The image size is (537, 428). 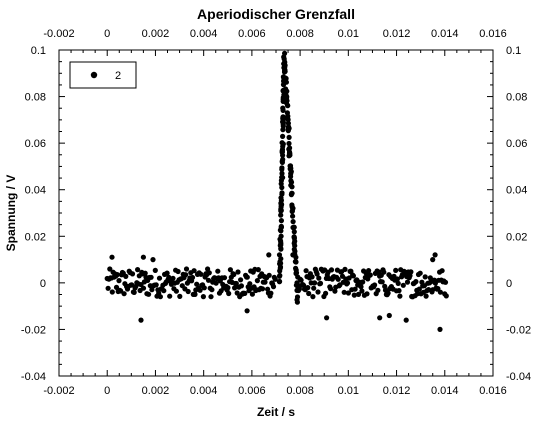 I want to click on y-tick-label-right: 0.04, so click(x=516, y=191).